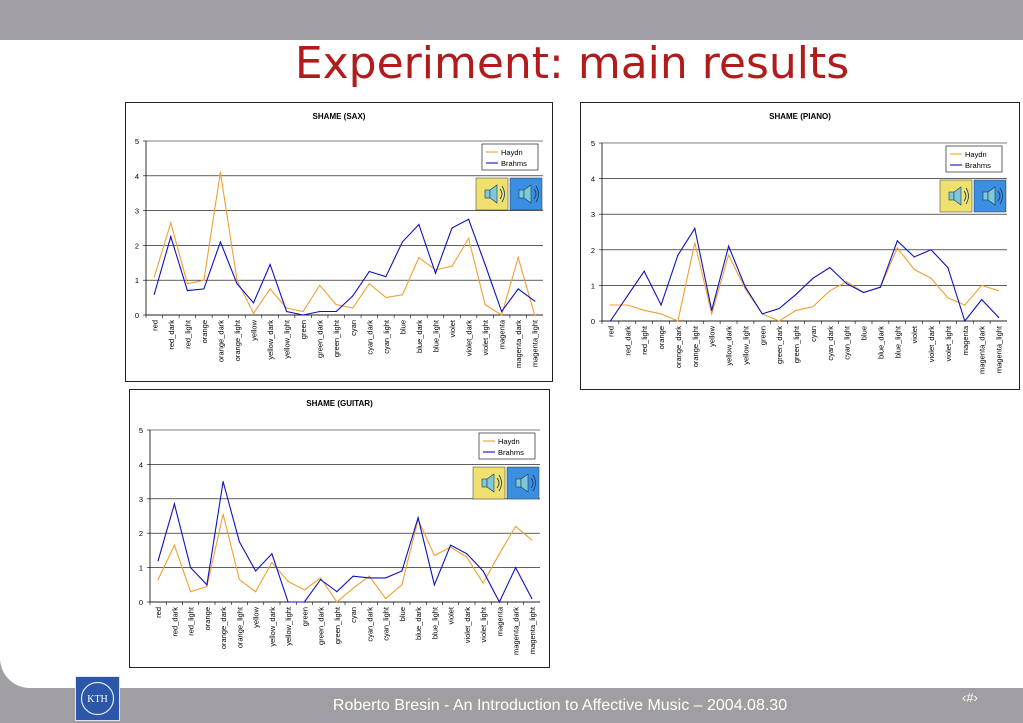 The image size is (1023, 723). I want to click on chart-title: SHAME (PIANO), so click(800, 116).